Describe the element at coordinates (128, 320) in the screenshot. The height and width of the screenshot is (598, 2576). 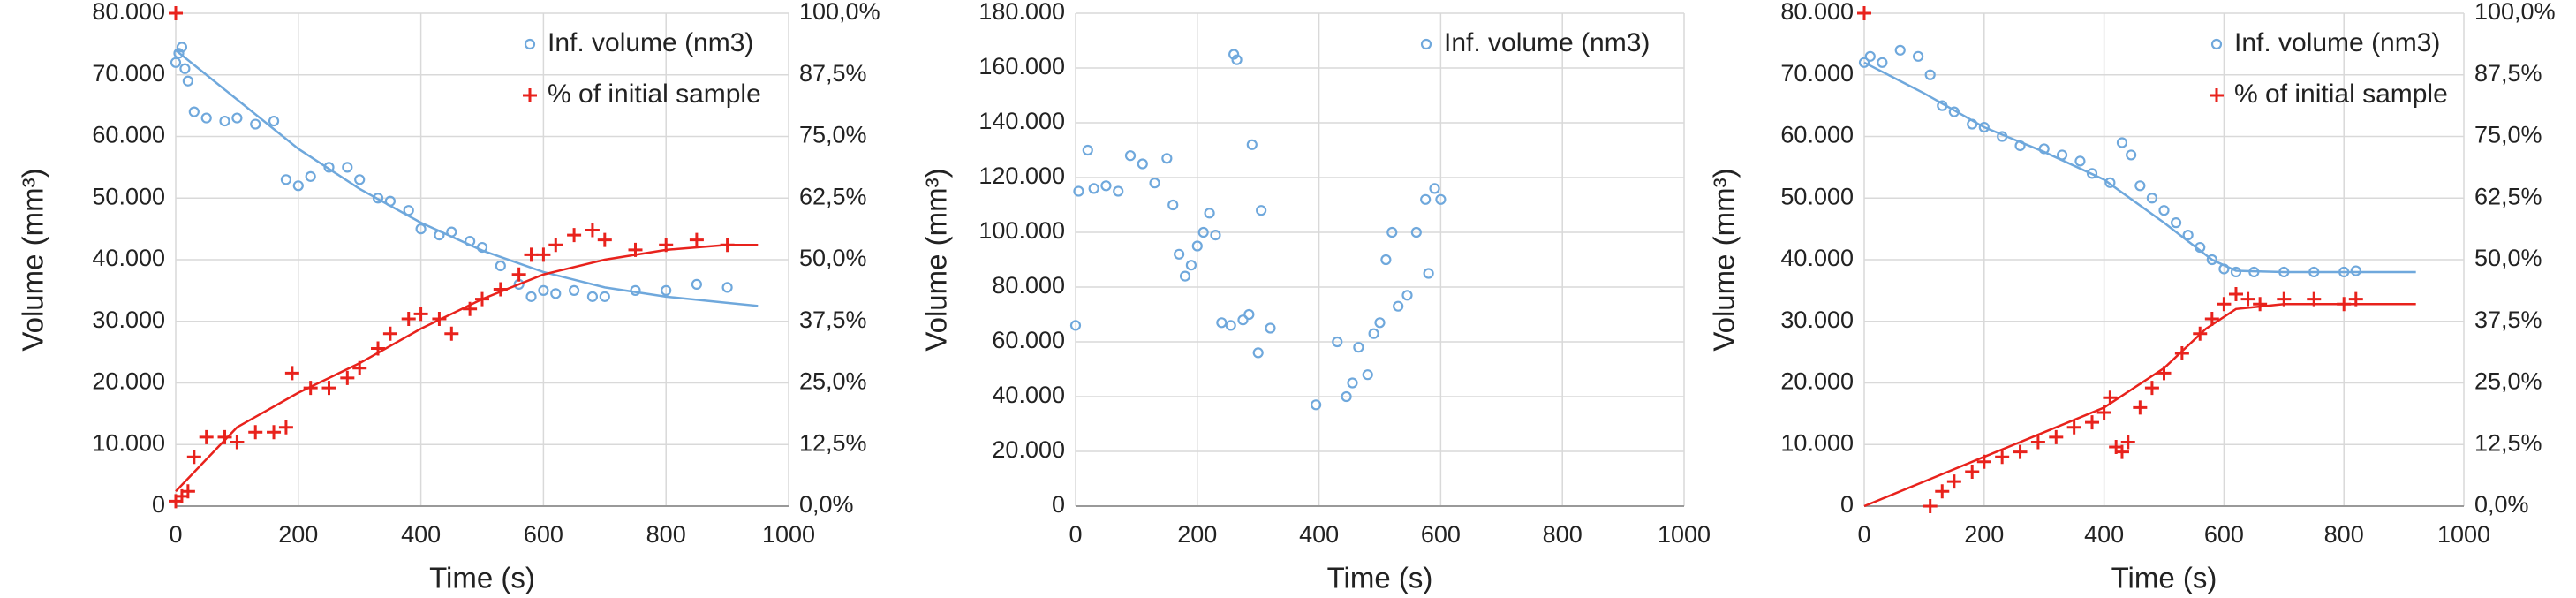
I see `y-tick-label: 30.000` at that location.